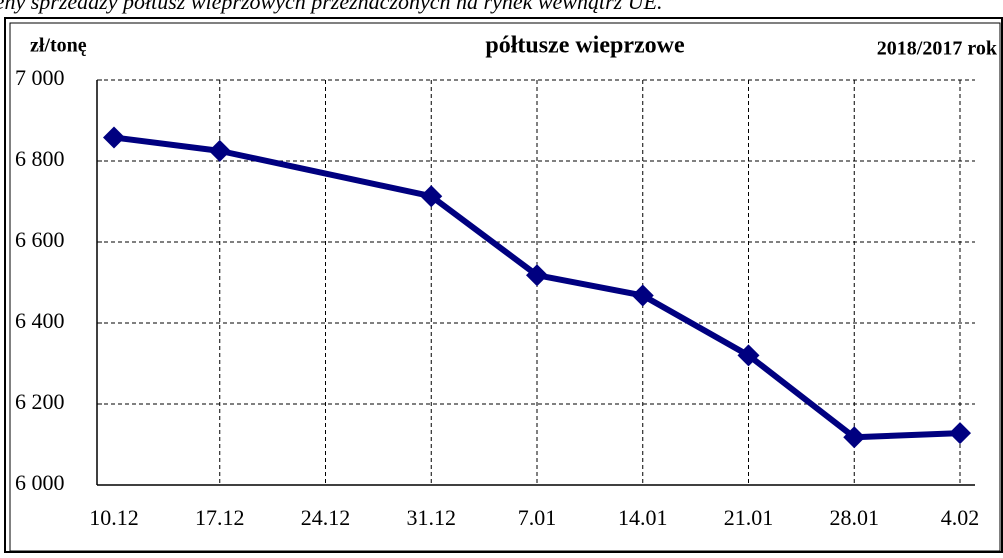 The width and height of the screenshot is (1003, 558). Describe the element at coordinates (855, 517) in the screenshot. I see `x-tick-label: 28.01` at that location.